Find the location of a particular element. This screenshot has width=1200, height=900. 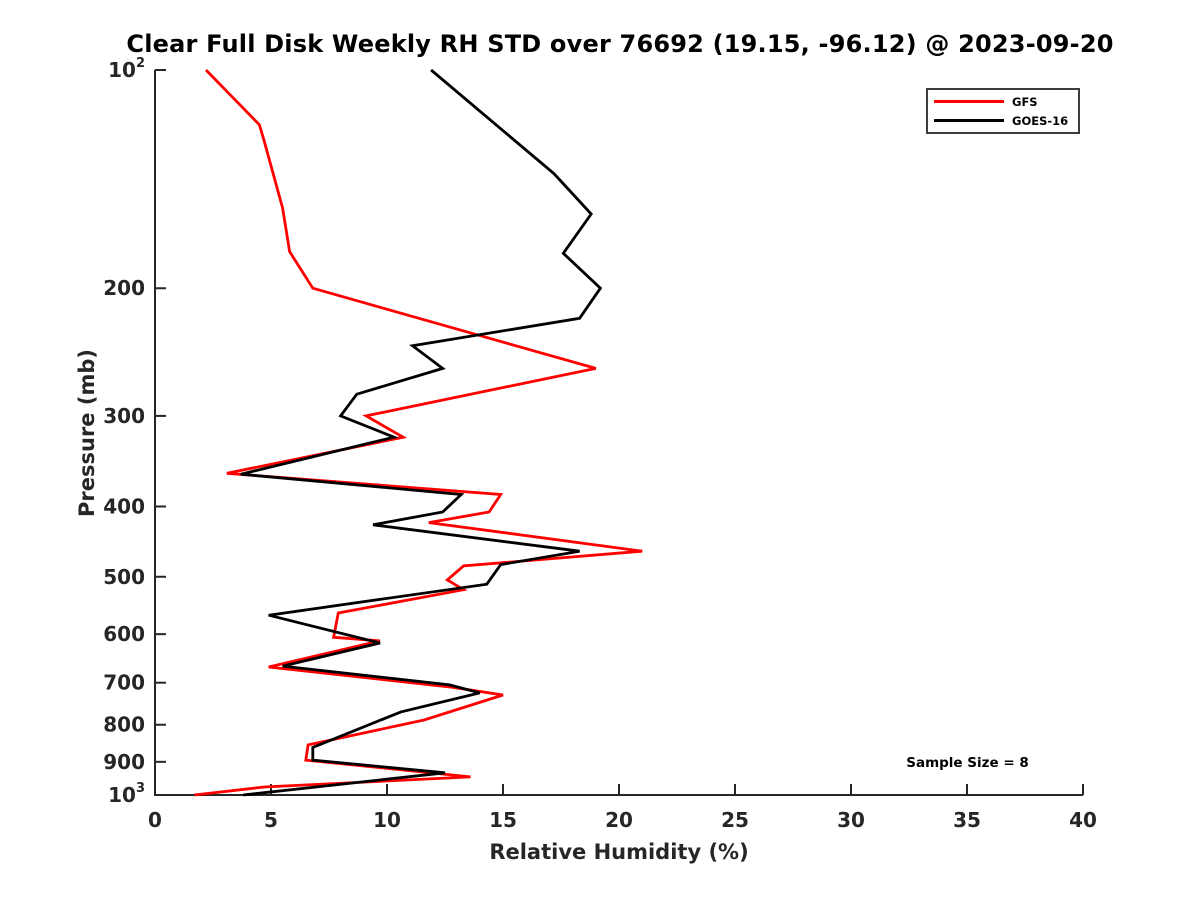

y-axis-label: Pressure (mb) is located at coordinates (87, 433).